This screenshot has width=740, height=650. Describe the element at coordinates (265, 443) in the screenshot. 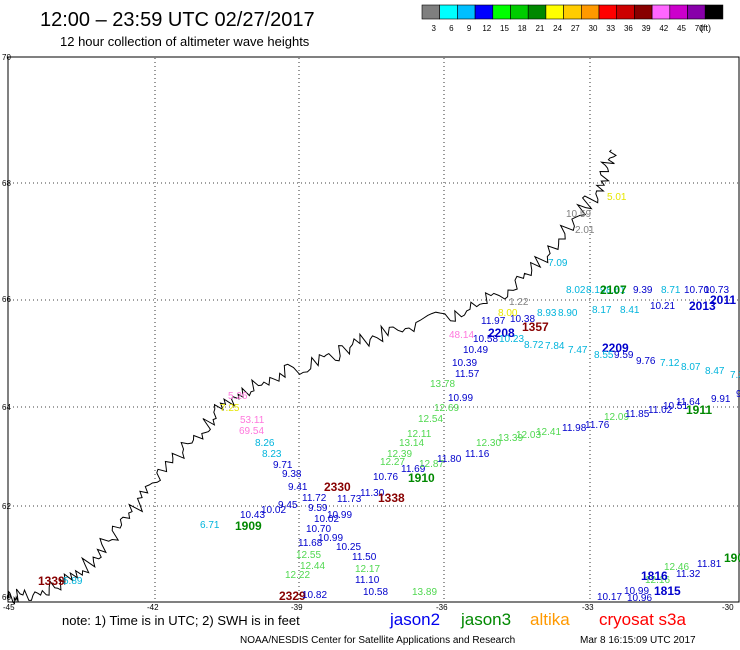

I see `wave-height-value: 8.26` at that location.